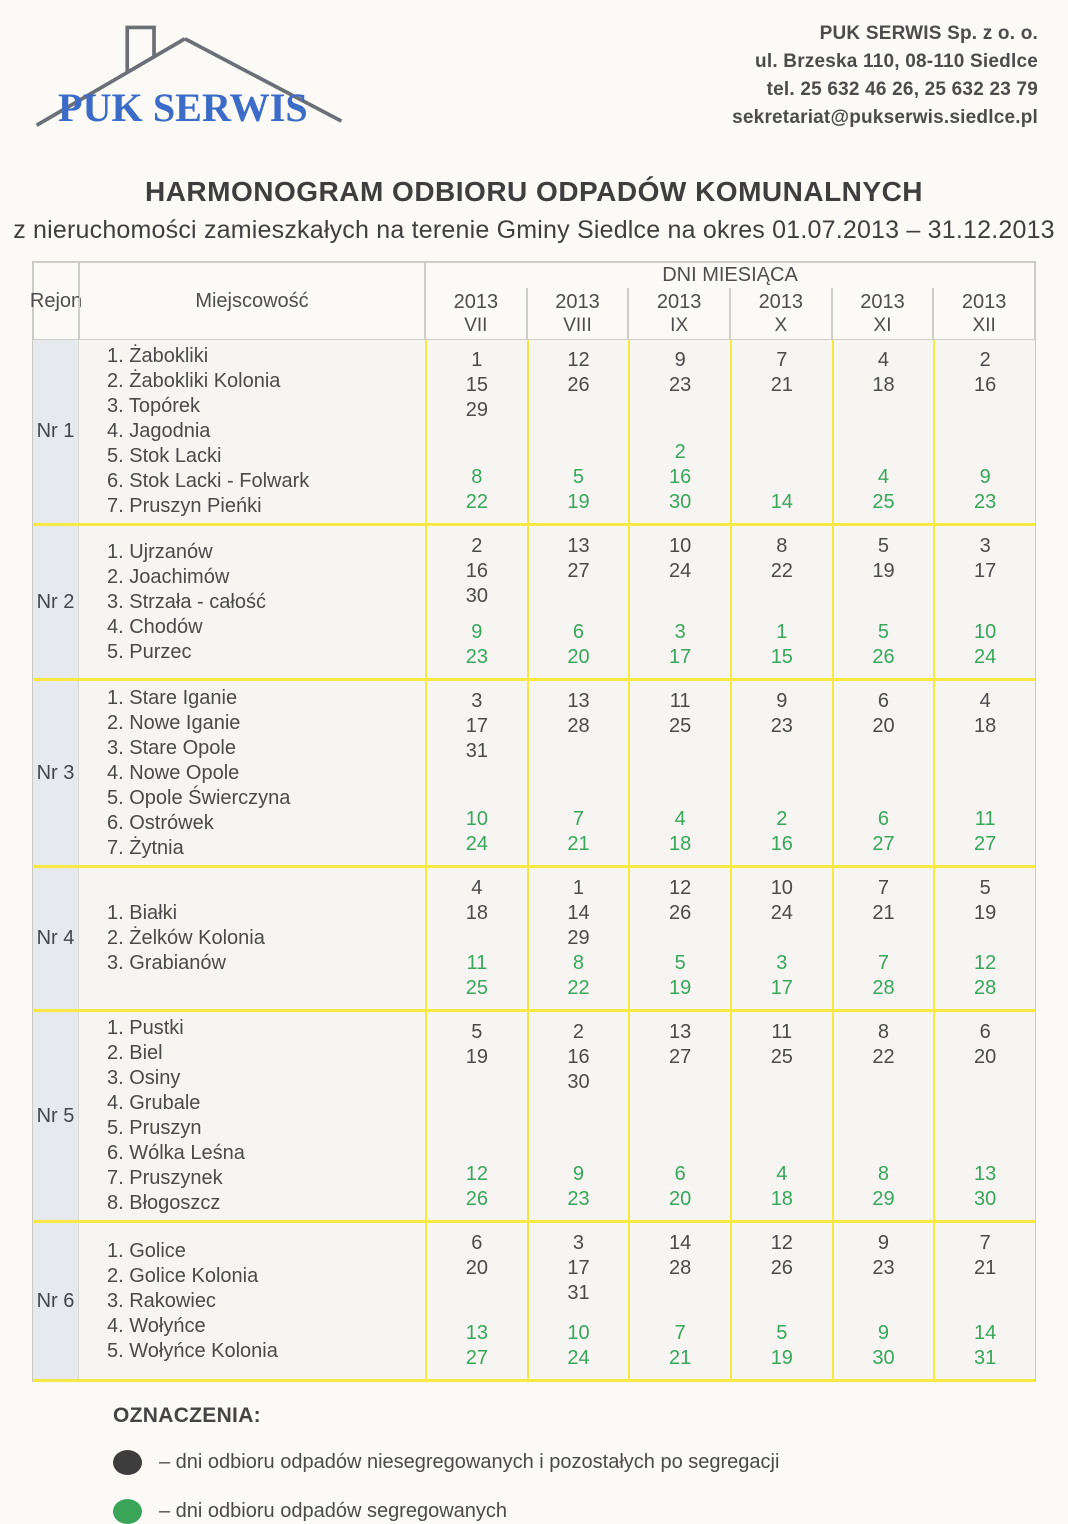  I want to click on segregated-date: 24, so click(476, 844).